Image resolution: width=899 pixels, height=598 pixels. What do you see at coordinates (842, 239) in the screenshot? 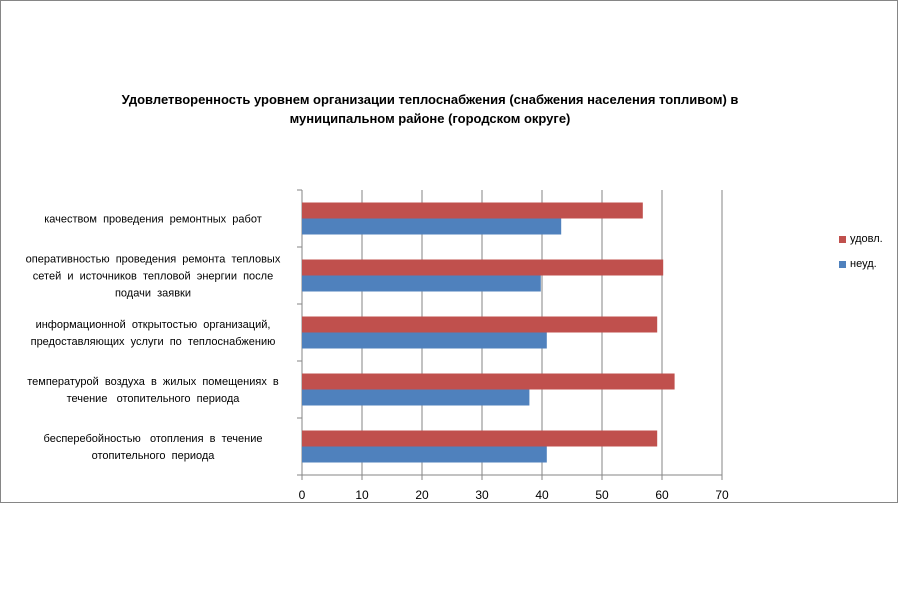
I see `legend-swatch-udovl` at bounding box center [842, 239].